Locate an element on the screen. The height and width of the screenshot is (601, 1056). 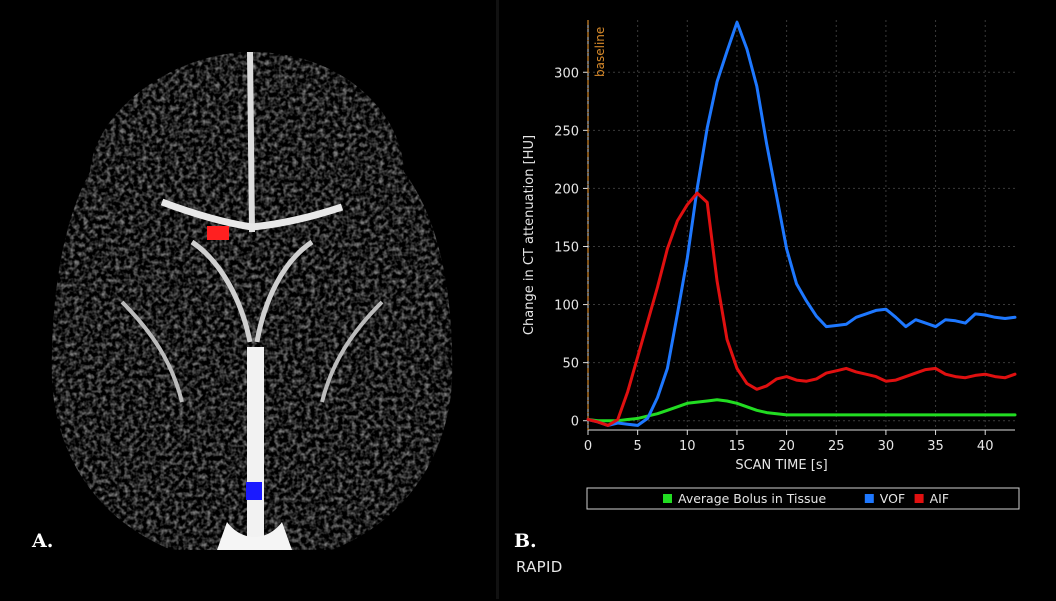
y-tick-label: 50 is located at coordinates (570, 364).